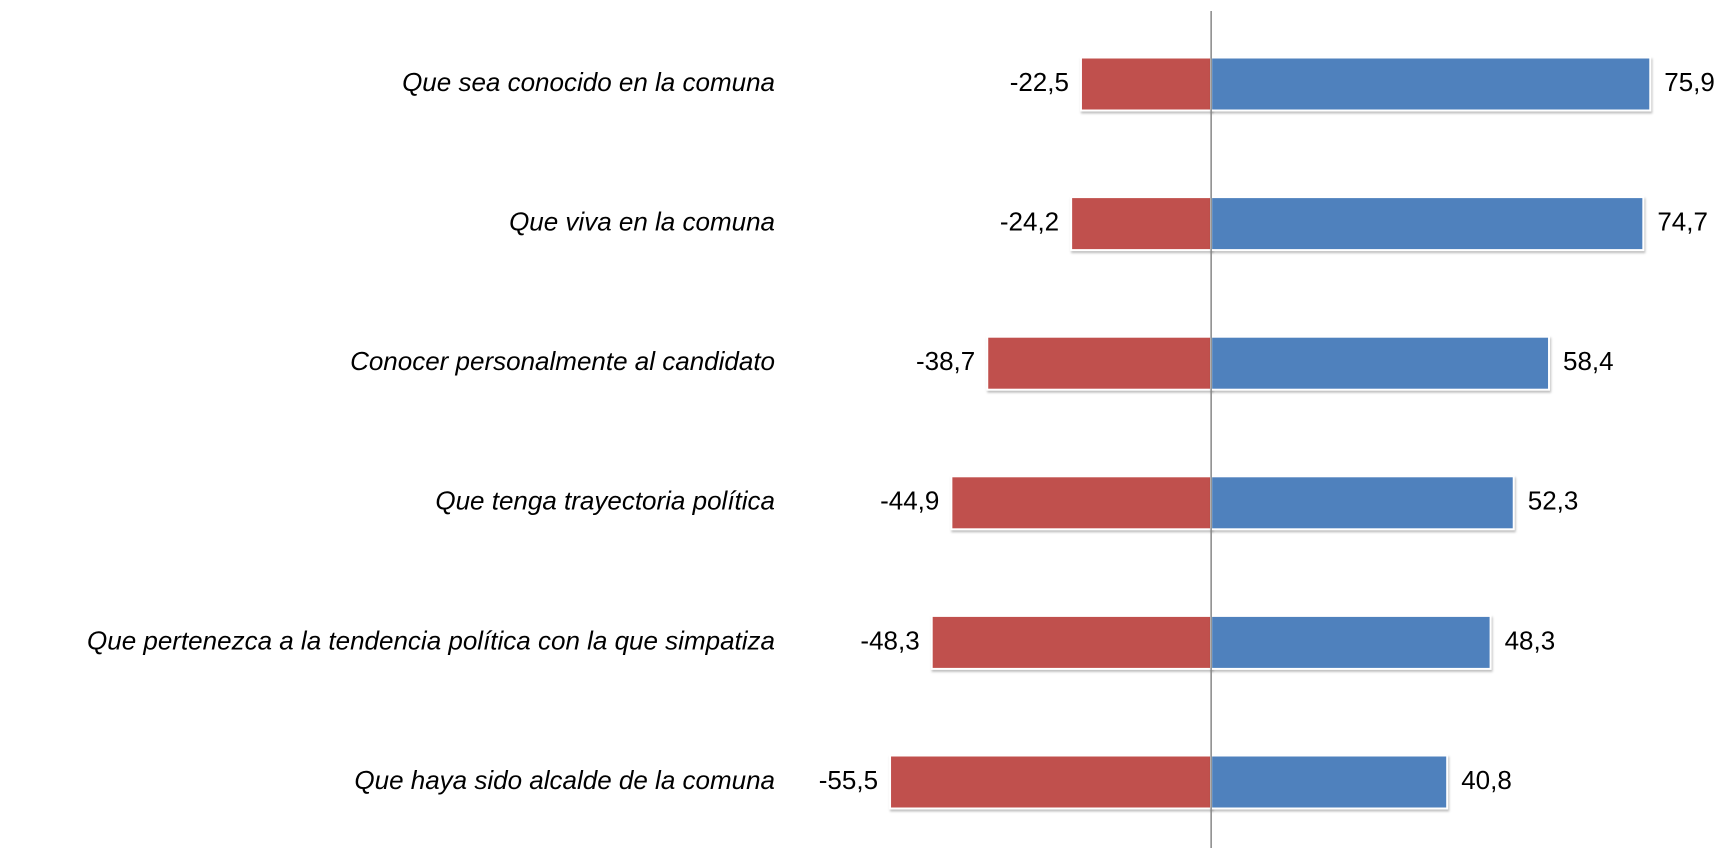  I want to click on value-label: 74,7, so click(1682, 221).